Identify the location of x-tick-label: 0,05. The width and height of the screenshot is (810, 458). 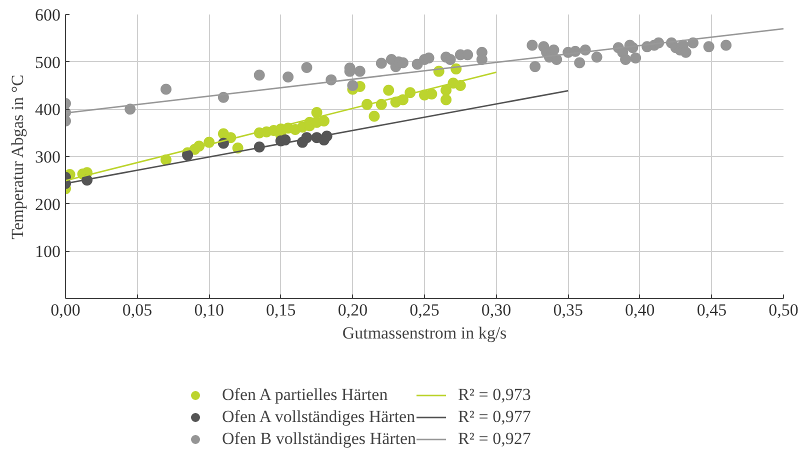
(137, 310).